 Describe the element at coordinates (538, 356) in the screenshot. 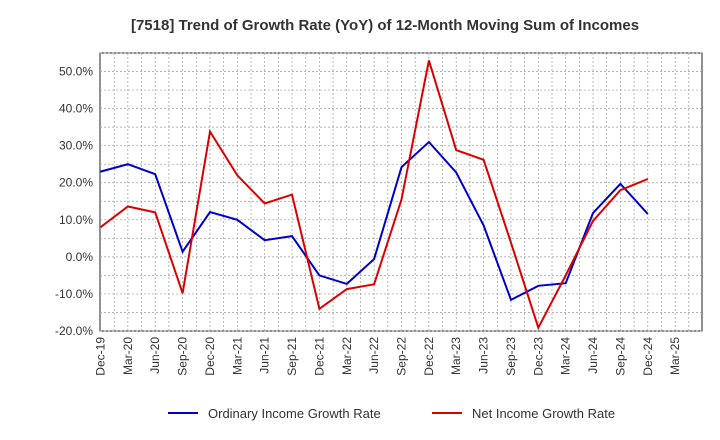

I see `x-tick-label: Dec-23` at that location.